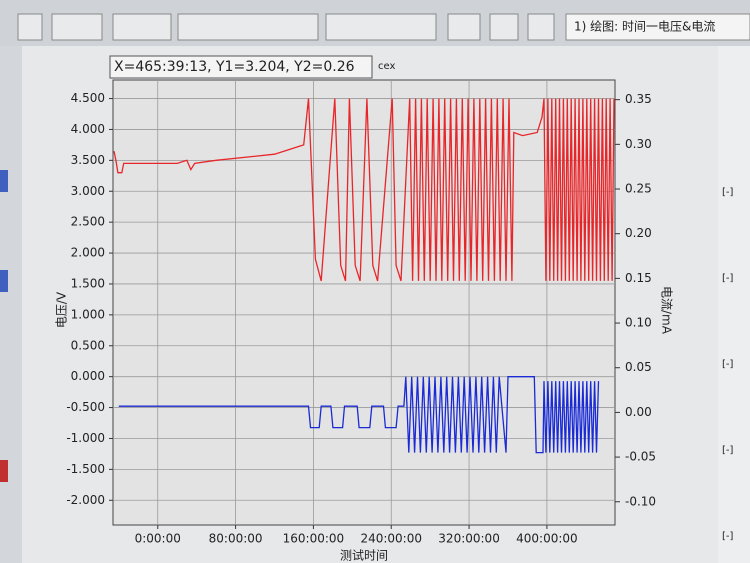 The image size is (750, 563). I want to click on title-box, so click(657, 27).